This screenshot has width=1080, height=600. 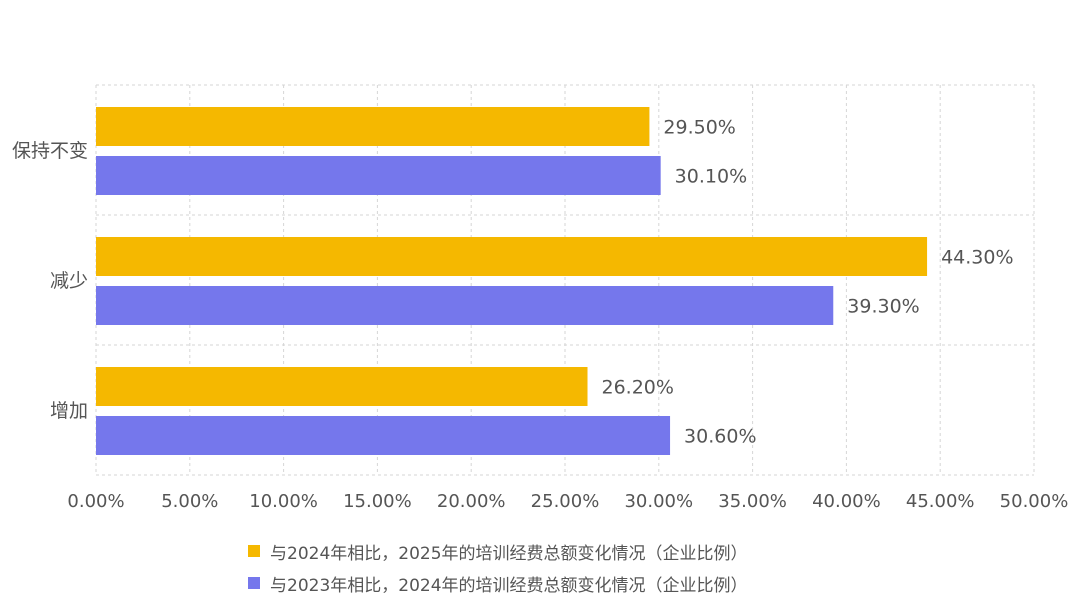 I want to click on bar-value-label: 30.10%, so click(x=711, y=177).